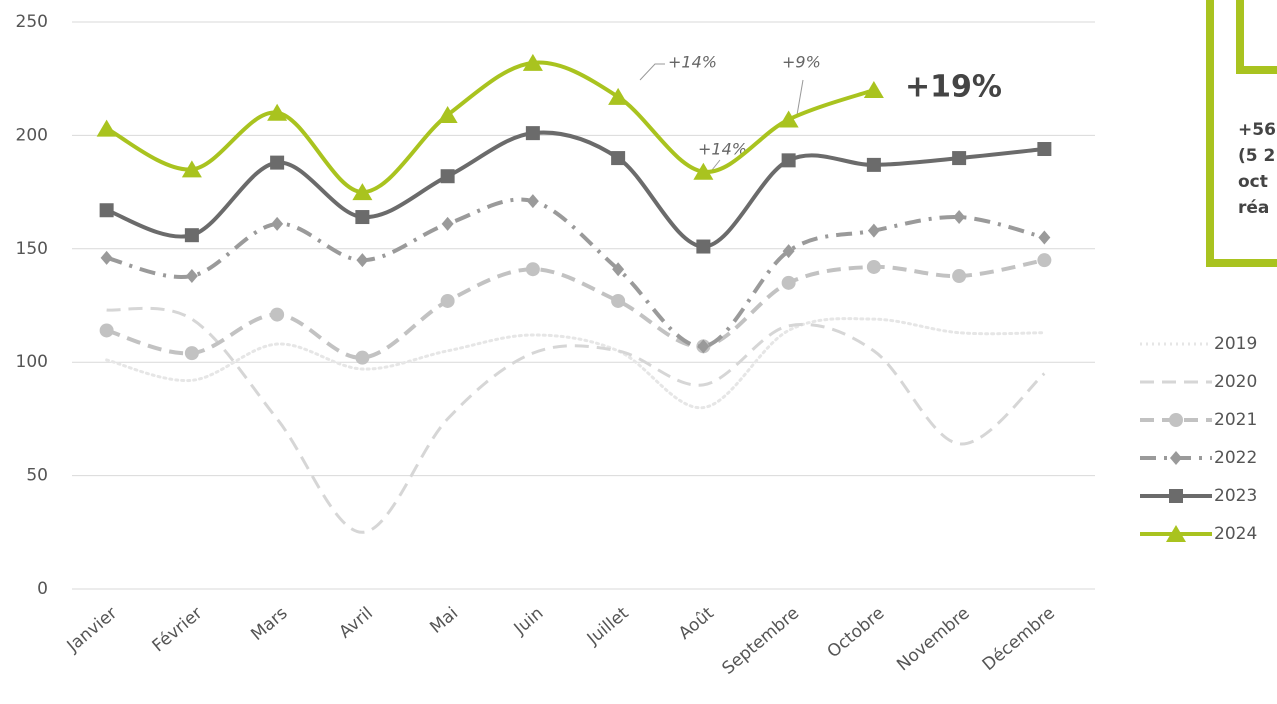  What do you see at coordinates (1256, 37) in the screenshot?
I see `box-inner` at bounding box center [1256, 37].